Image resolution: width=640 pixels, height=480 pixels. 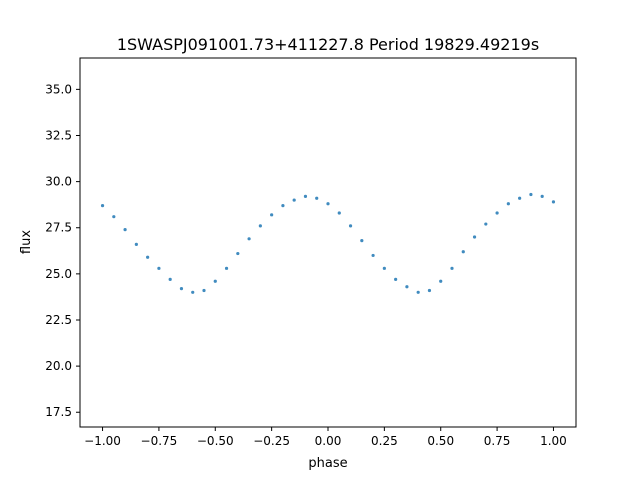 What do you see at coordinates (26, 242) in the screenshot?
I see `y-axis-label: flux` at bounding box center [26, 242].